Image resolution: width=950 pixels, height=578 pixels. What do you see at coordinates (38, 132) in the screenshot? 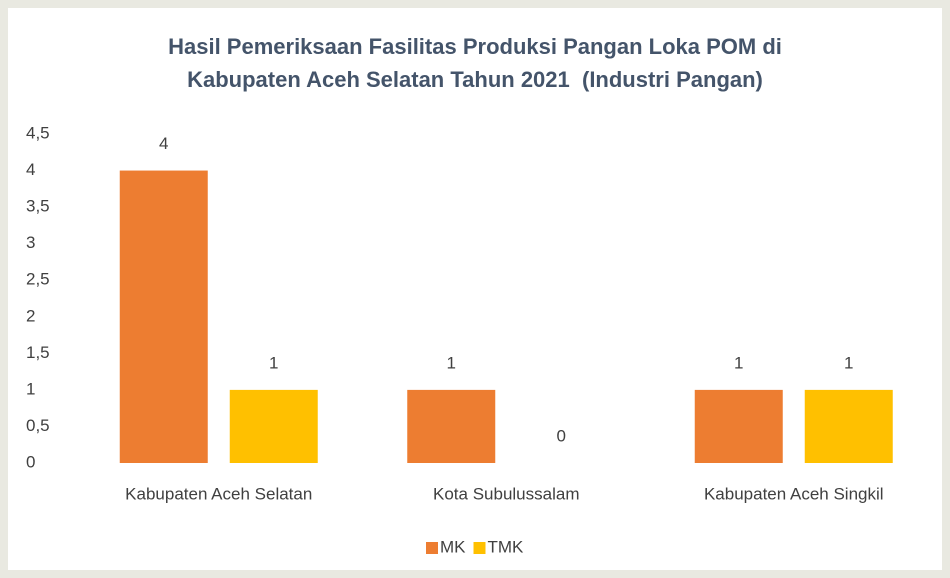
I see `y-tick-label: 4,5` at bounding box center [38, 132].